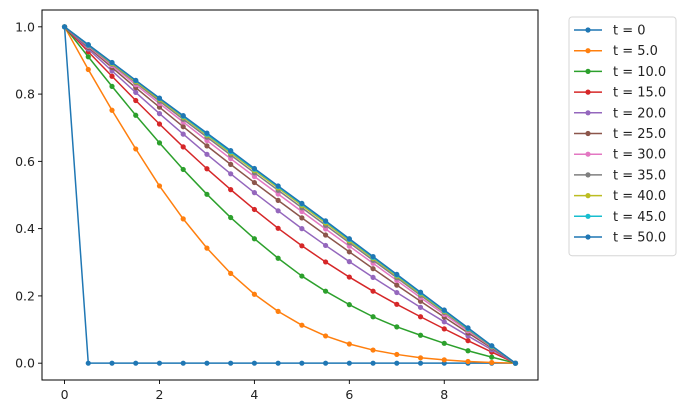 This screenshot has height=413, width=686. What do you see at coordinates (639, 134) in the screenshot?
I see `legend-label: t = 25.0` at bounding box center [639, 134].